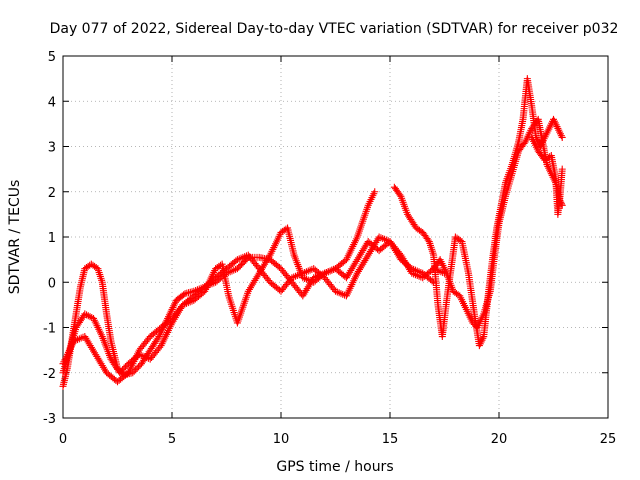  What do you see at coordinates (52, 148) in the screenshot?
I see `y-tick-label: 3` at bounding box center [52, 148].